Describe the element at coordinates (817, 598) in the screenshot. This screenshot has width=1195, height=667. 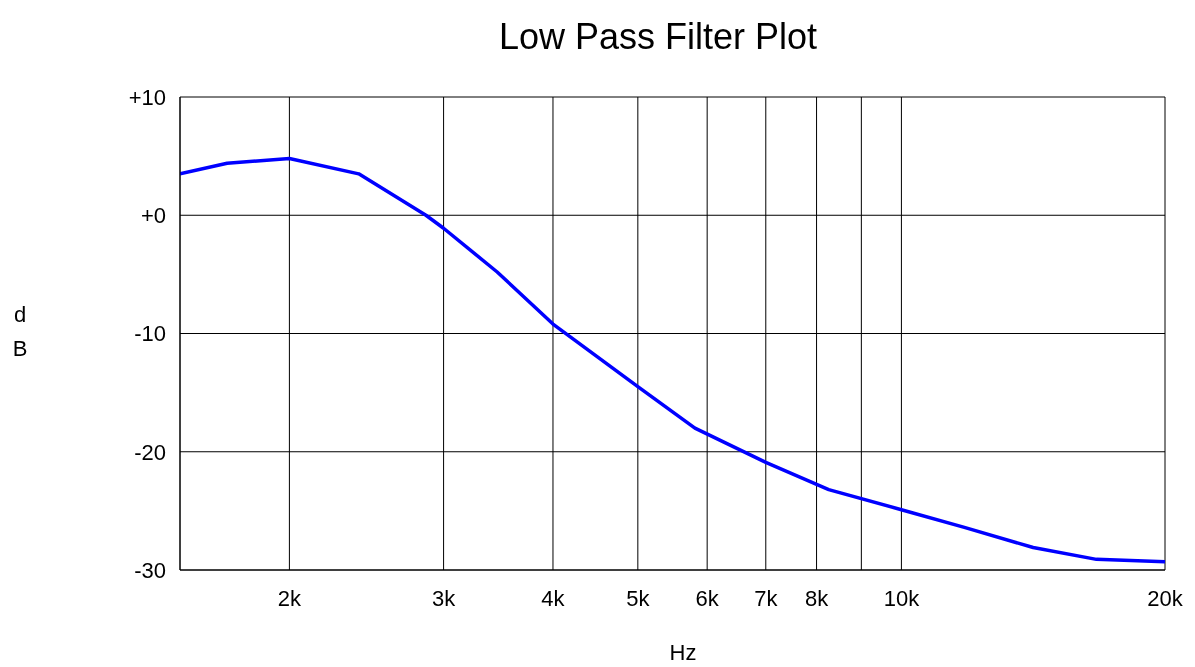
I see `x-tick-label: 8k` at that location.